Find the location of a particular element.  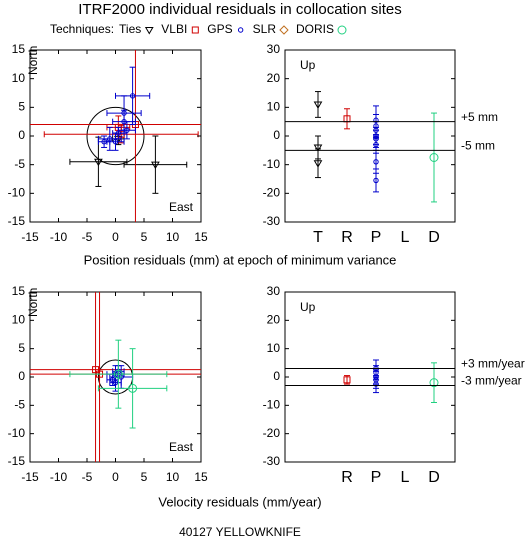

reference-label: +3 mm/year is located at coordinates (493, 364).